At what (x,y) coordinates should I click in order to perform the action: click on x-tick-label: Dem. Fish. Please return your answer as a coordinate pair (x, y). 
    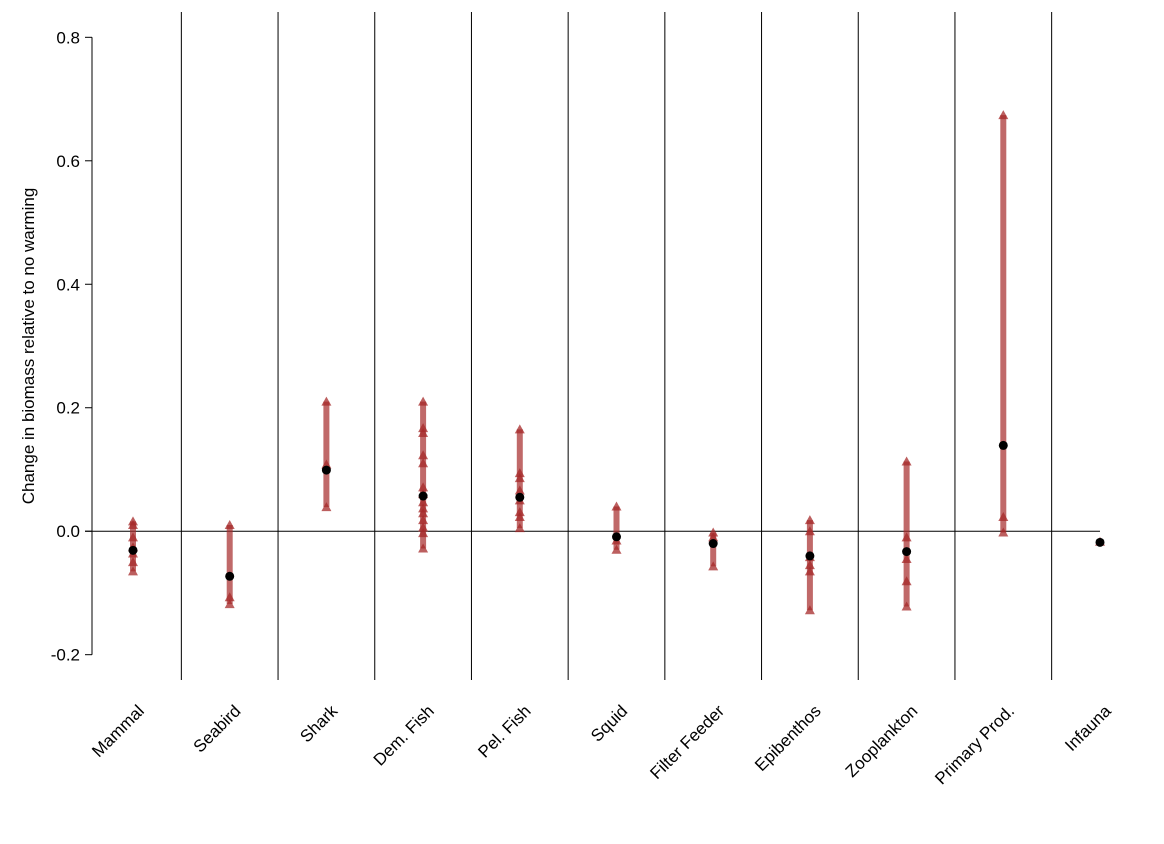
    Looking at the image, I should click on (404, 735).